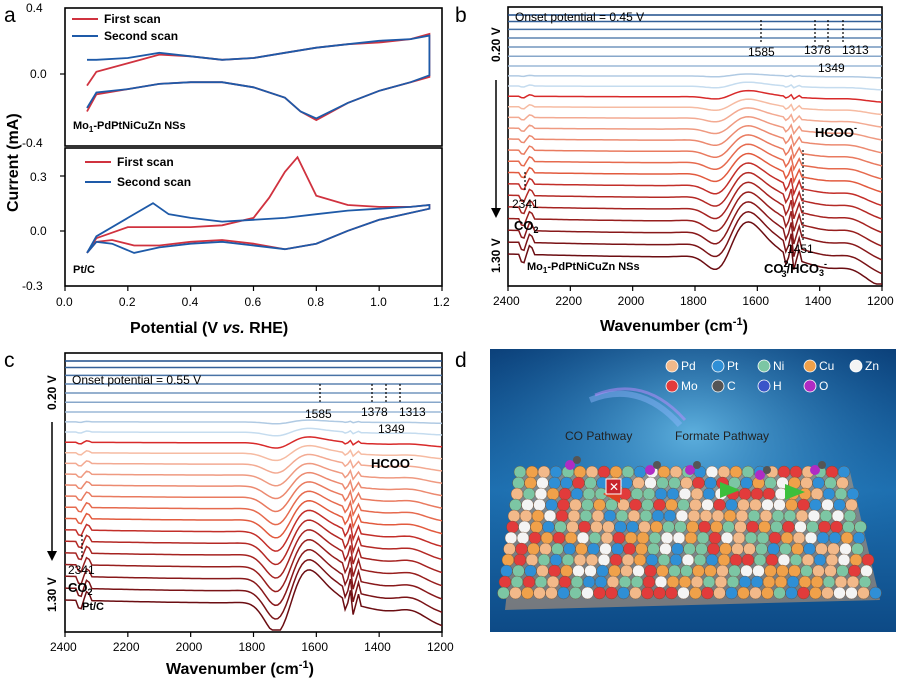  What do you see at coordinates (583, 268) in the screenshot?
I see `b-sample-label: Mo1-PdPtNiCuZn NSs` at bounding box center [583, 268].